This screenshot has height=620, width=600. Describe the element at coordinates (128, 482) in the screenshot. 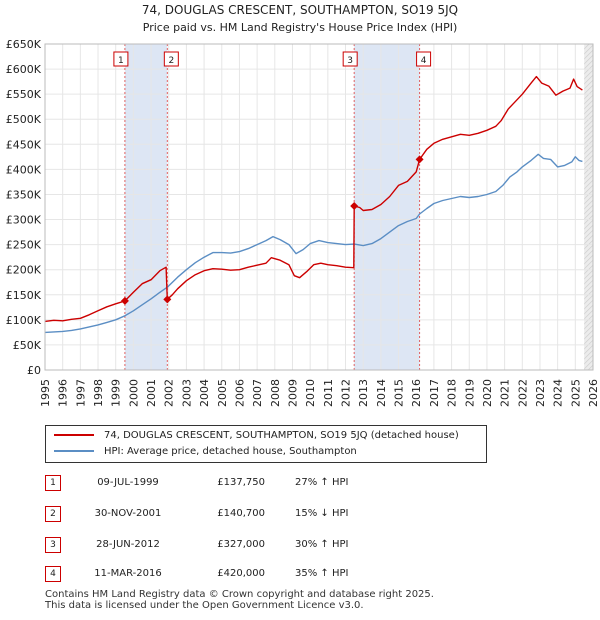

I see `transaction-date: 09-JUL-1999` at that location.